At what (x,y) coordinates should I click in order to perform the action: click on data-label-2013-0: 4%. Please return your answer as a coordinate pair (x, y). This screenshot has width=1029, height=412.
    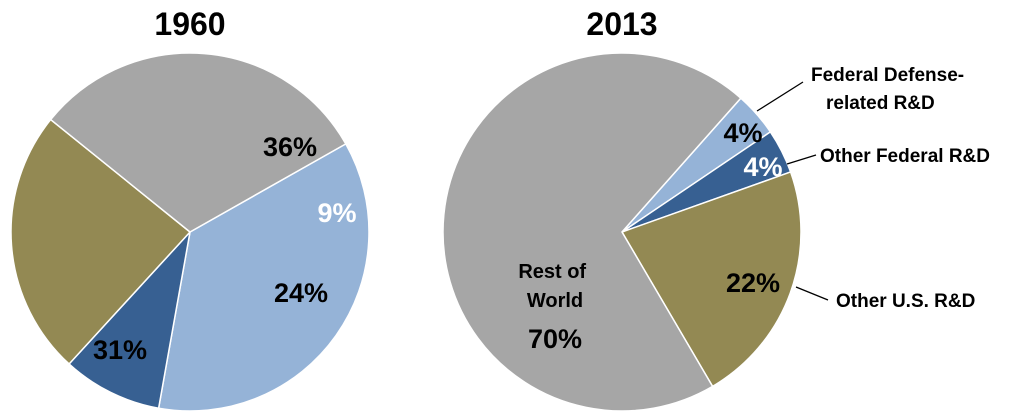
    Looking at the image, I should click on (742, 133).